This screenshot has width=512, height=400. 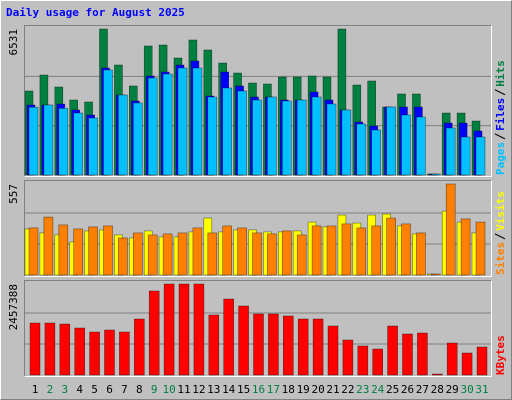 I want to click on x-tick-label: 18, so click(x=288, y=389).